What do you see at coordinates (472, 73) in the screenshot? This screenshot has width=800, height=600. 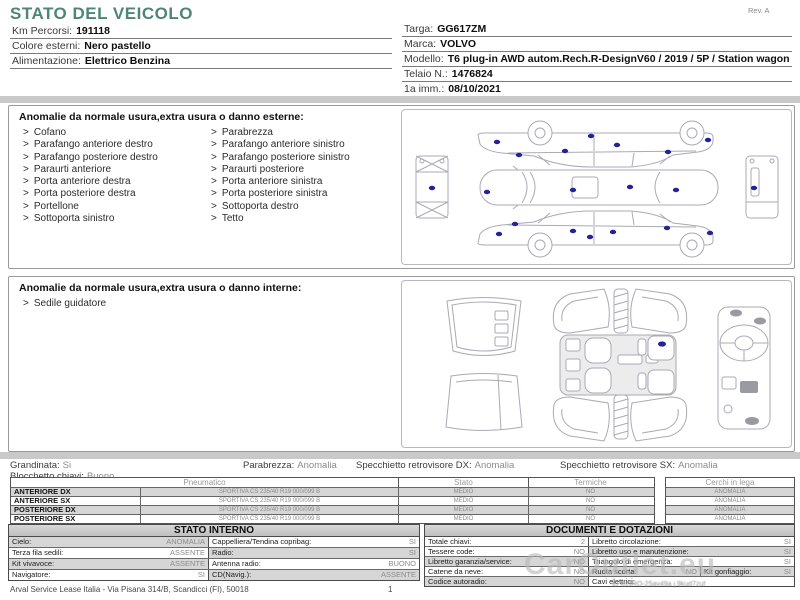 I see `info-value: 1476824` at bounding box center [472, 73].